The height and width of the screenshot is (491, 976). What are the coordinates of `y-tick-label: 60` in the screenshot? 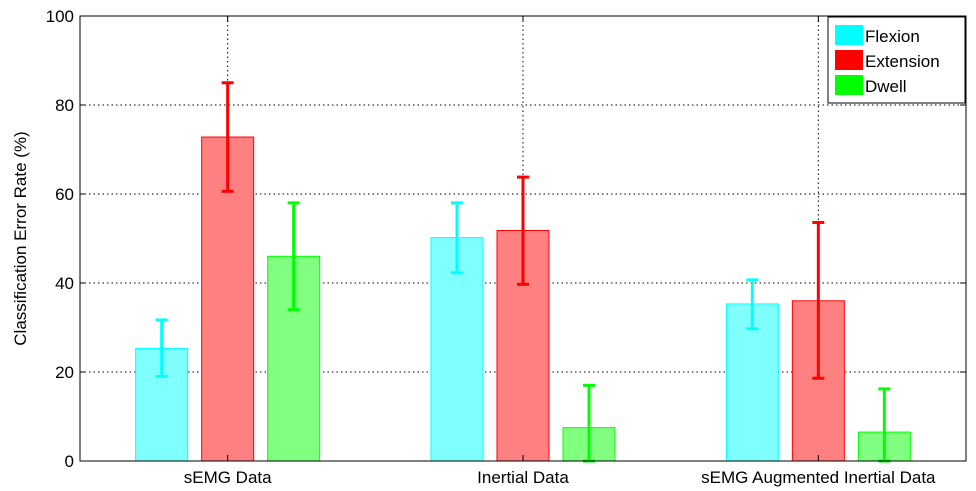 It's located at (64, 194).